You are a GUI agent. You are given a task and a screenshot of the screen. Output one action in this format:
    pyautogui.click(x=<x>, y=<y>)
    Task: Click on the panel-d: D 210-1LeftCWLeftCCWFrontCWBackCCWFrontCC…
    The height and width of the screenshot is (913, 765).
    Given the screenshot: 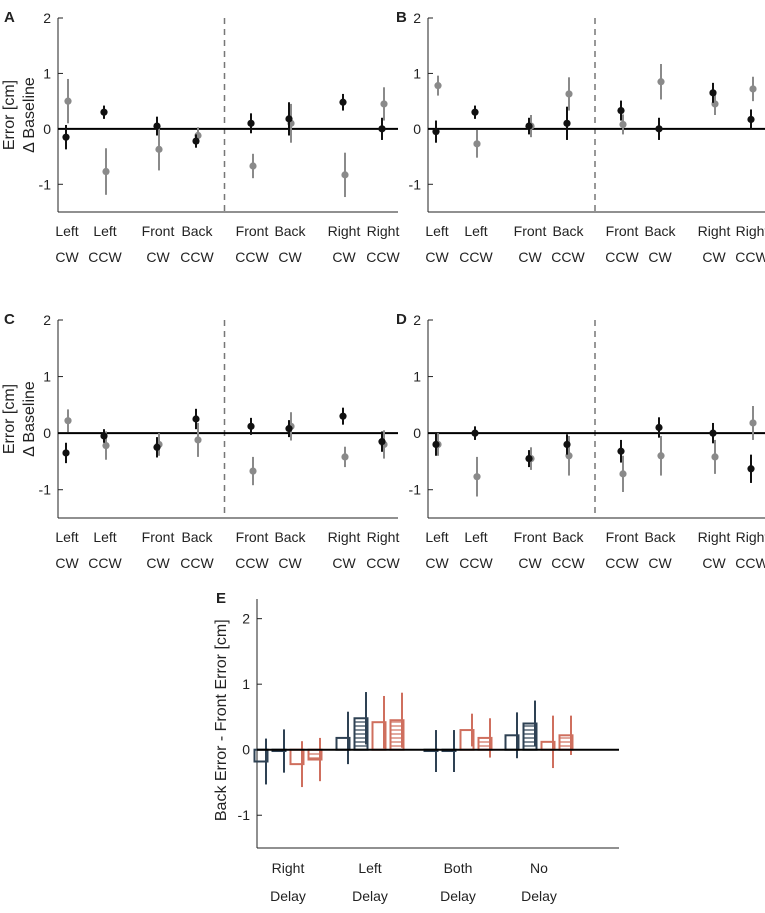 What is the action you would take?
    pyautogui.click(x=580, y=441)
    